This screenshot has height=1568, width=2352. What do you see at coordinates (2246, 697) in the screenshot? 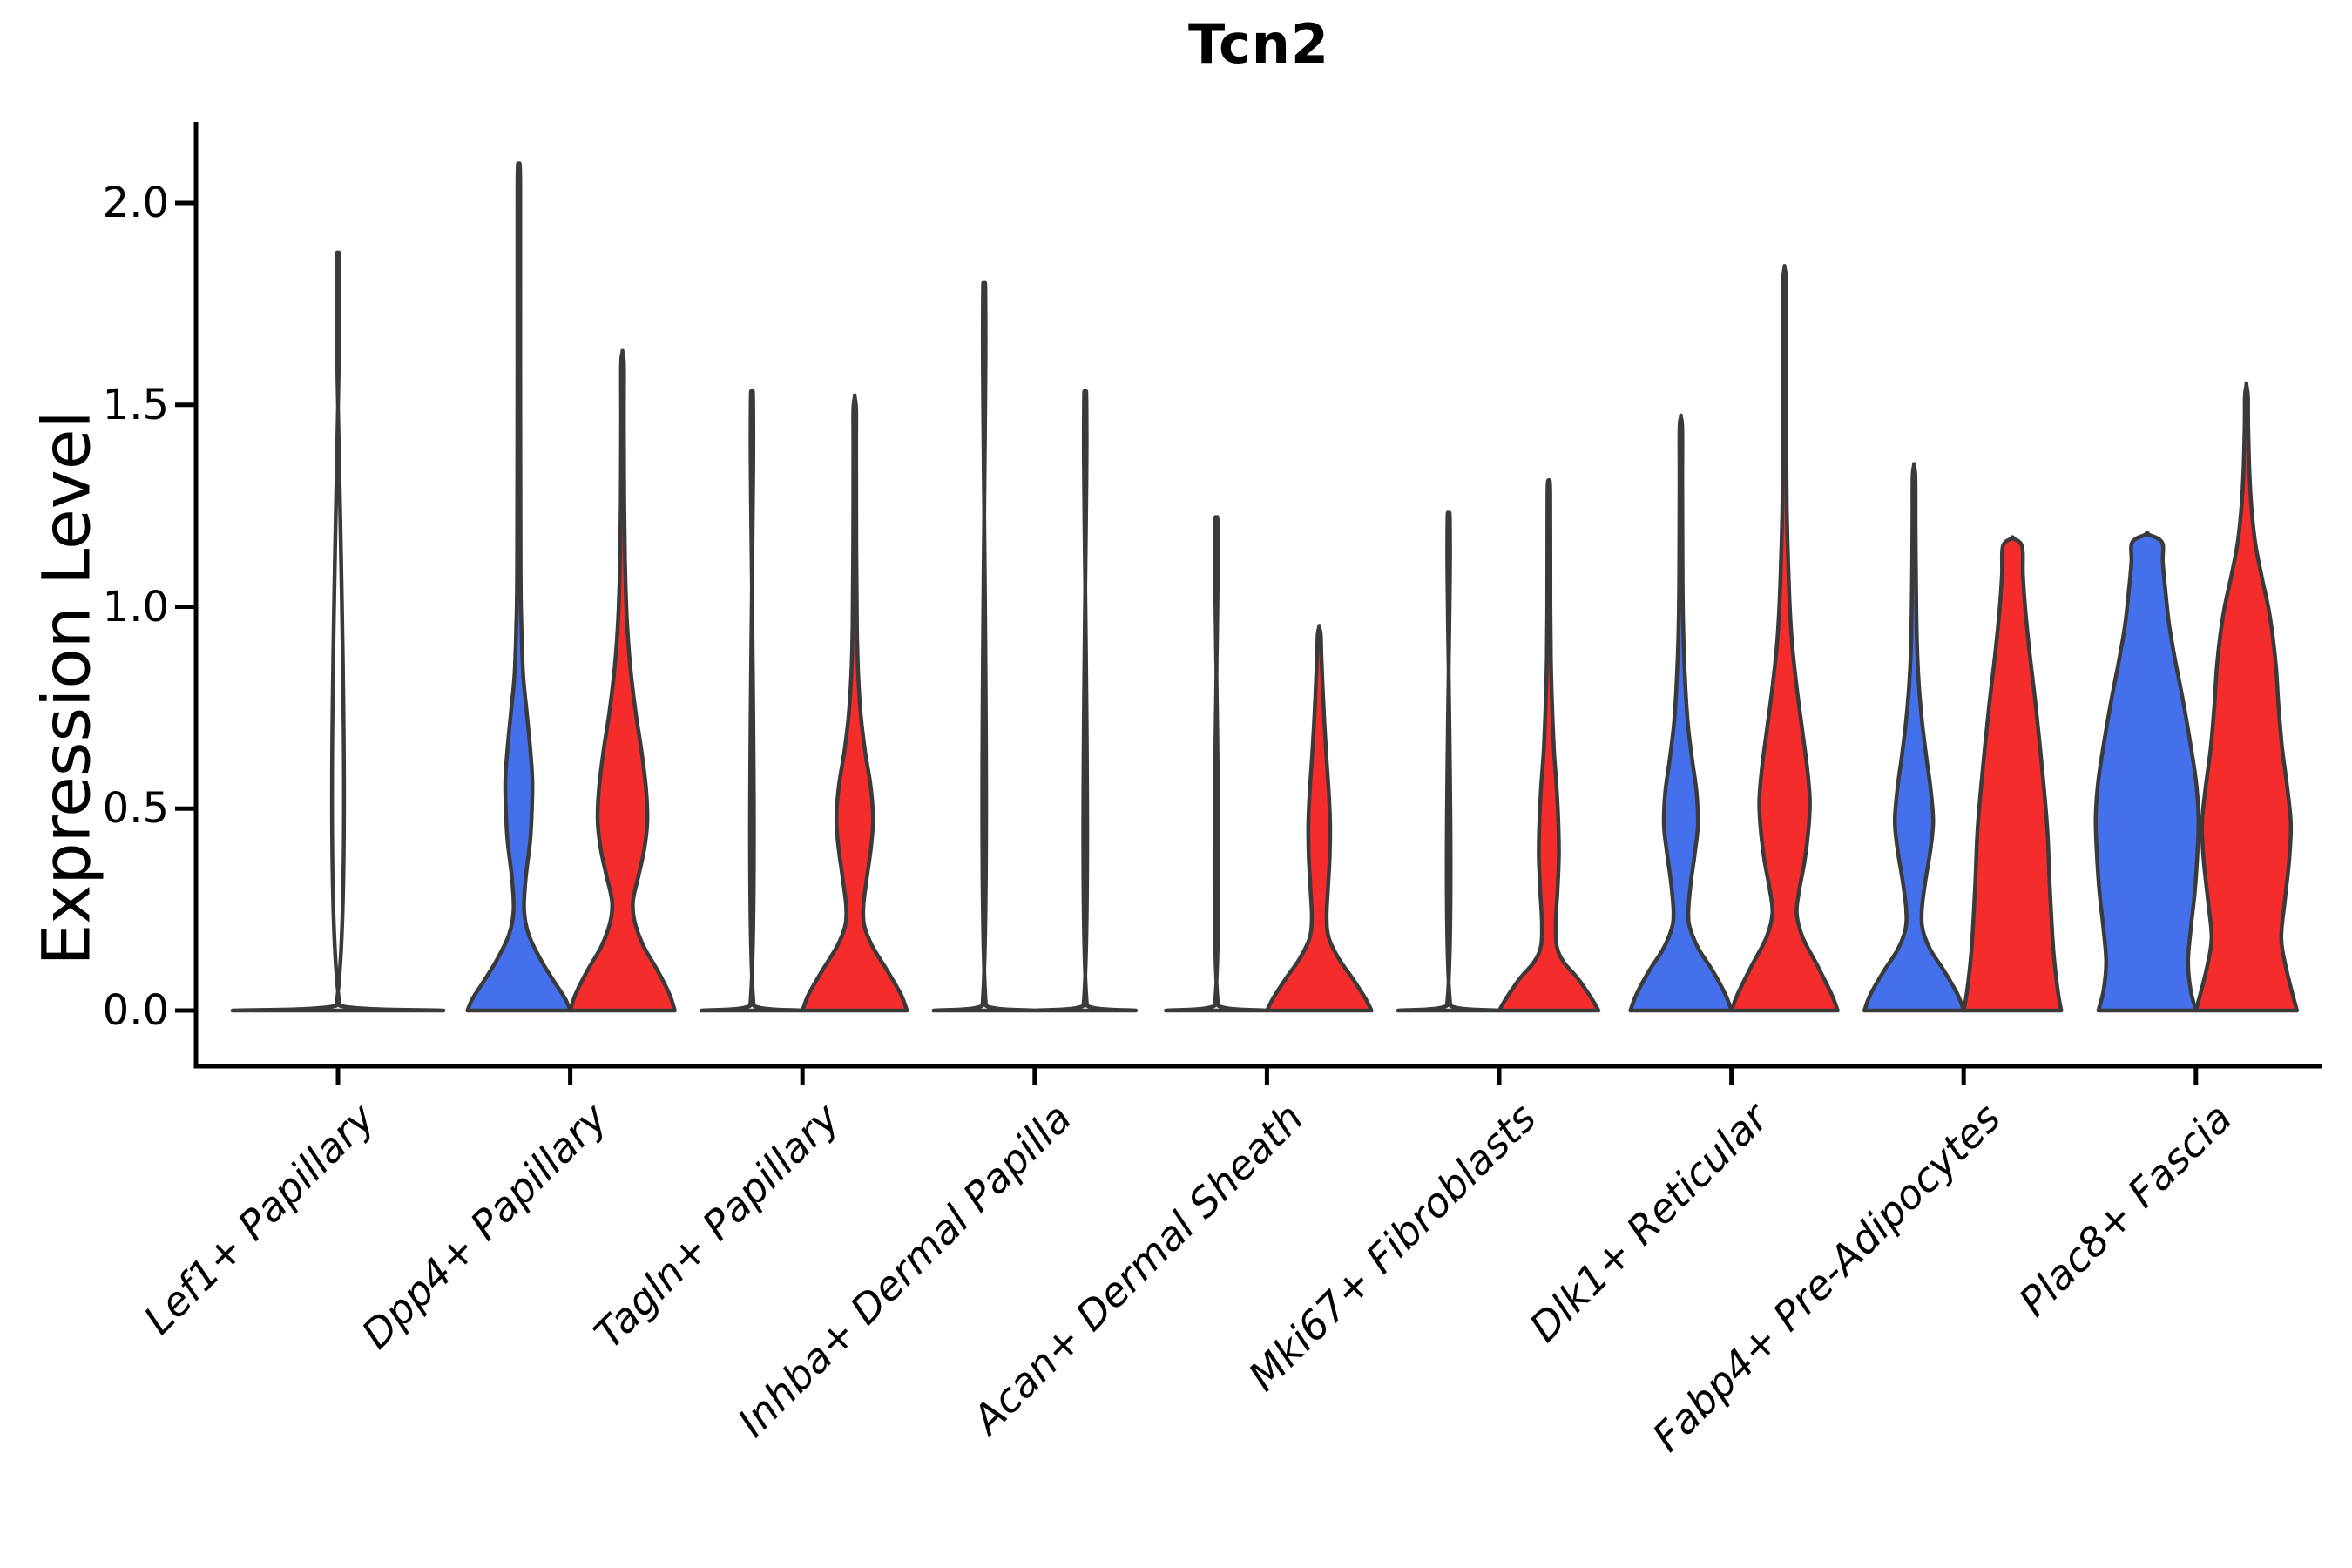
I see `violin-plac8-fascia-right` at bounding box center [2246, 697].